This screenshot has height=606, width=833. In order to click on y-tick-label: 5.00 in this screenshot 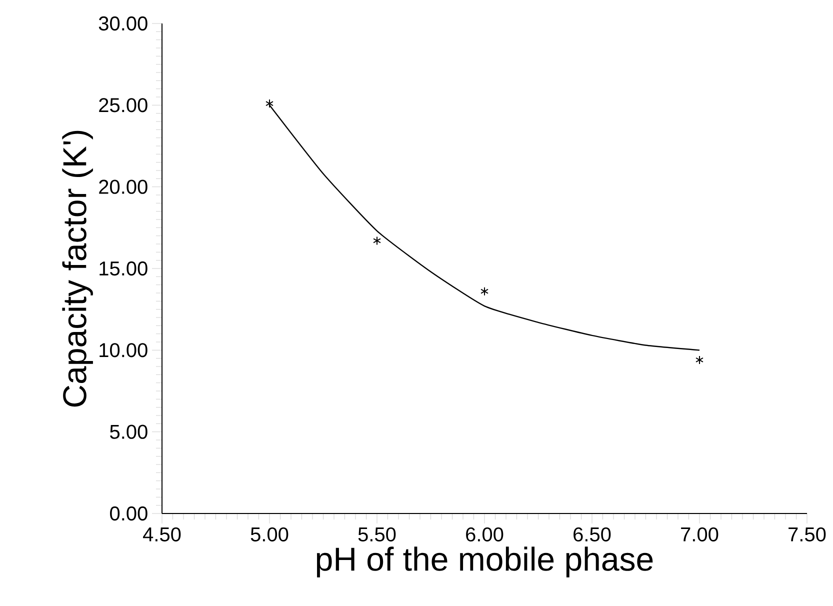, I will do `click(129, 431)`.